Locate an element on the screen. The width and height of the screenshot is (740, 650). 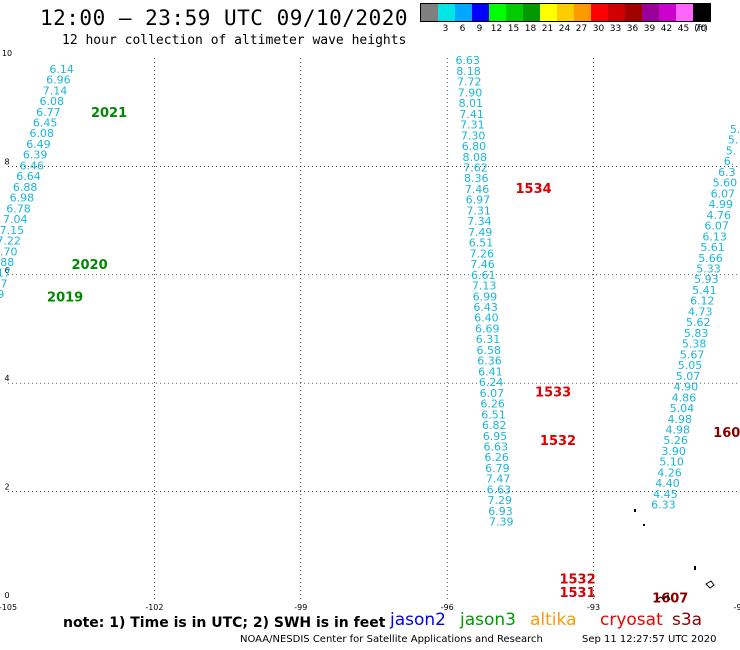
legend-label: 42 is located at coordinates (666, 29).